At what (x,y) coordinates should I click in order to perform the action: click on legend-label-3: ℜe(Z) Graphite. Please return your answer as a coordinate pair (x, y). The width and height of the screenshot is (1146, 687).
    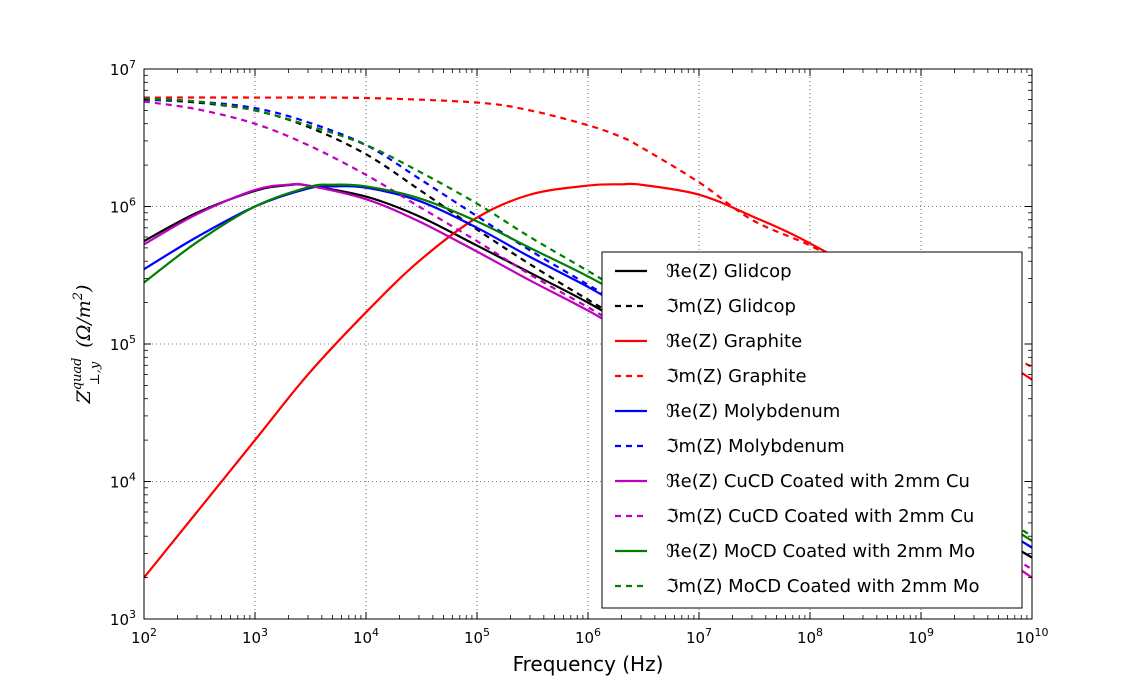
    Looking at the image, I should click on (734, 341).